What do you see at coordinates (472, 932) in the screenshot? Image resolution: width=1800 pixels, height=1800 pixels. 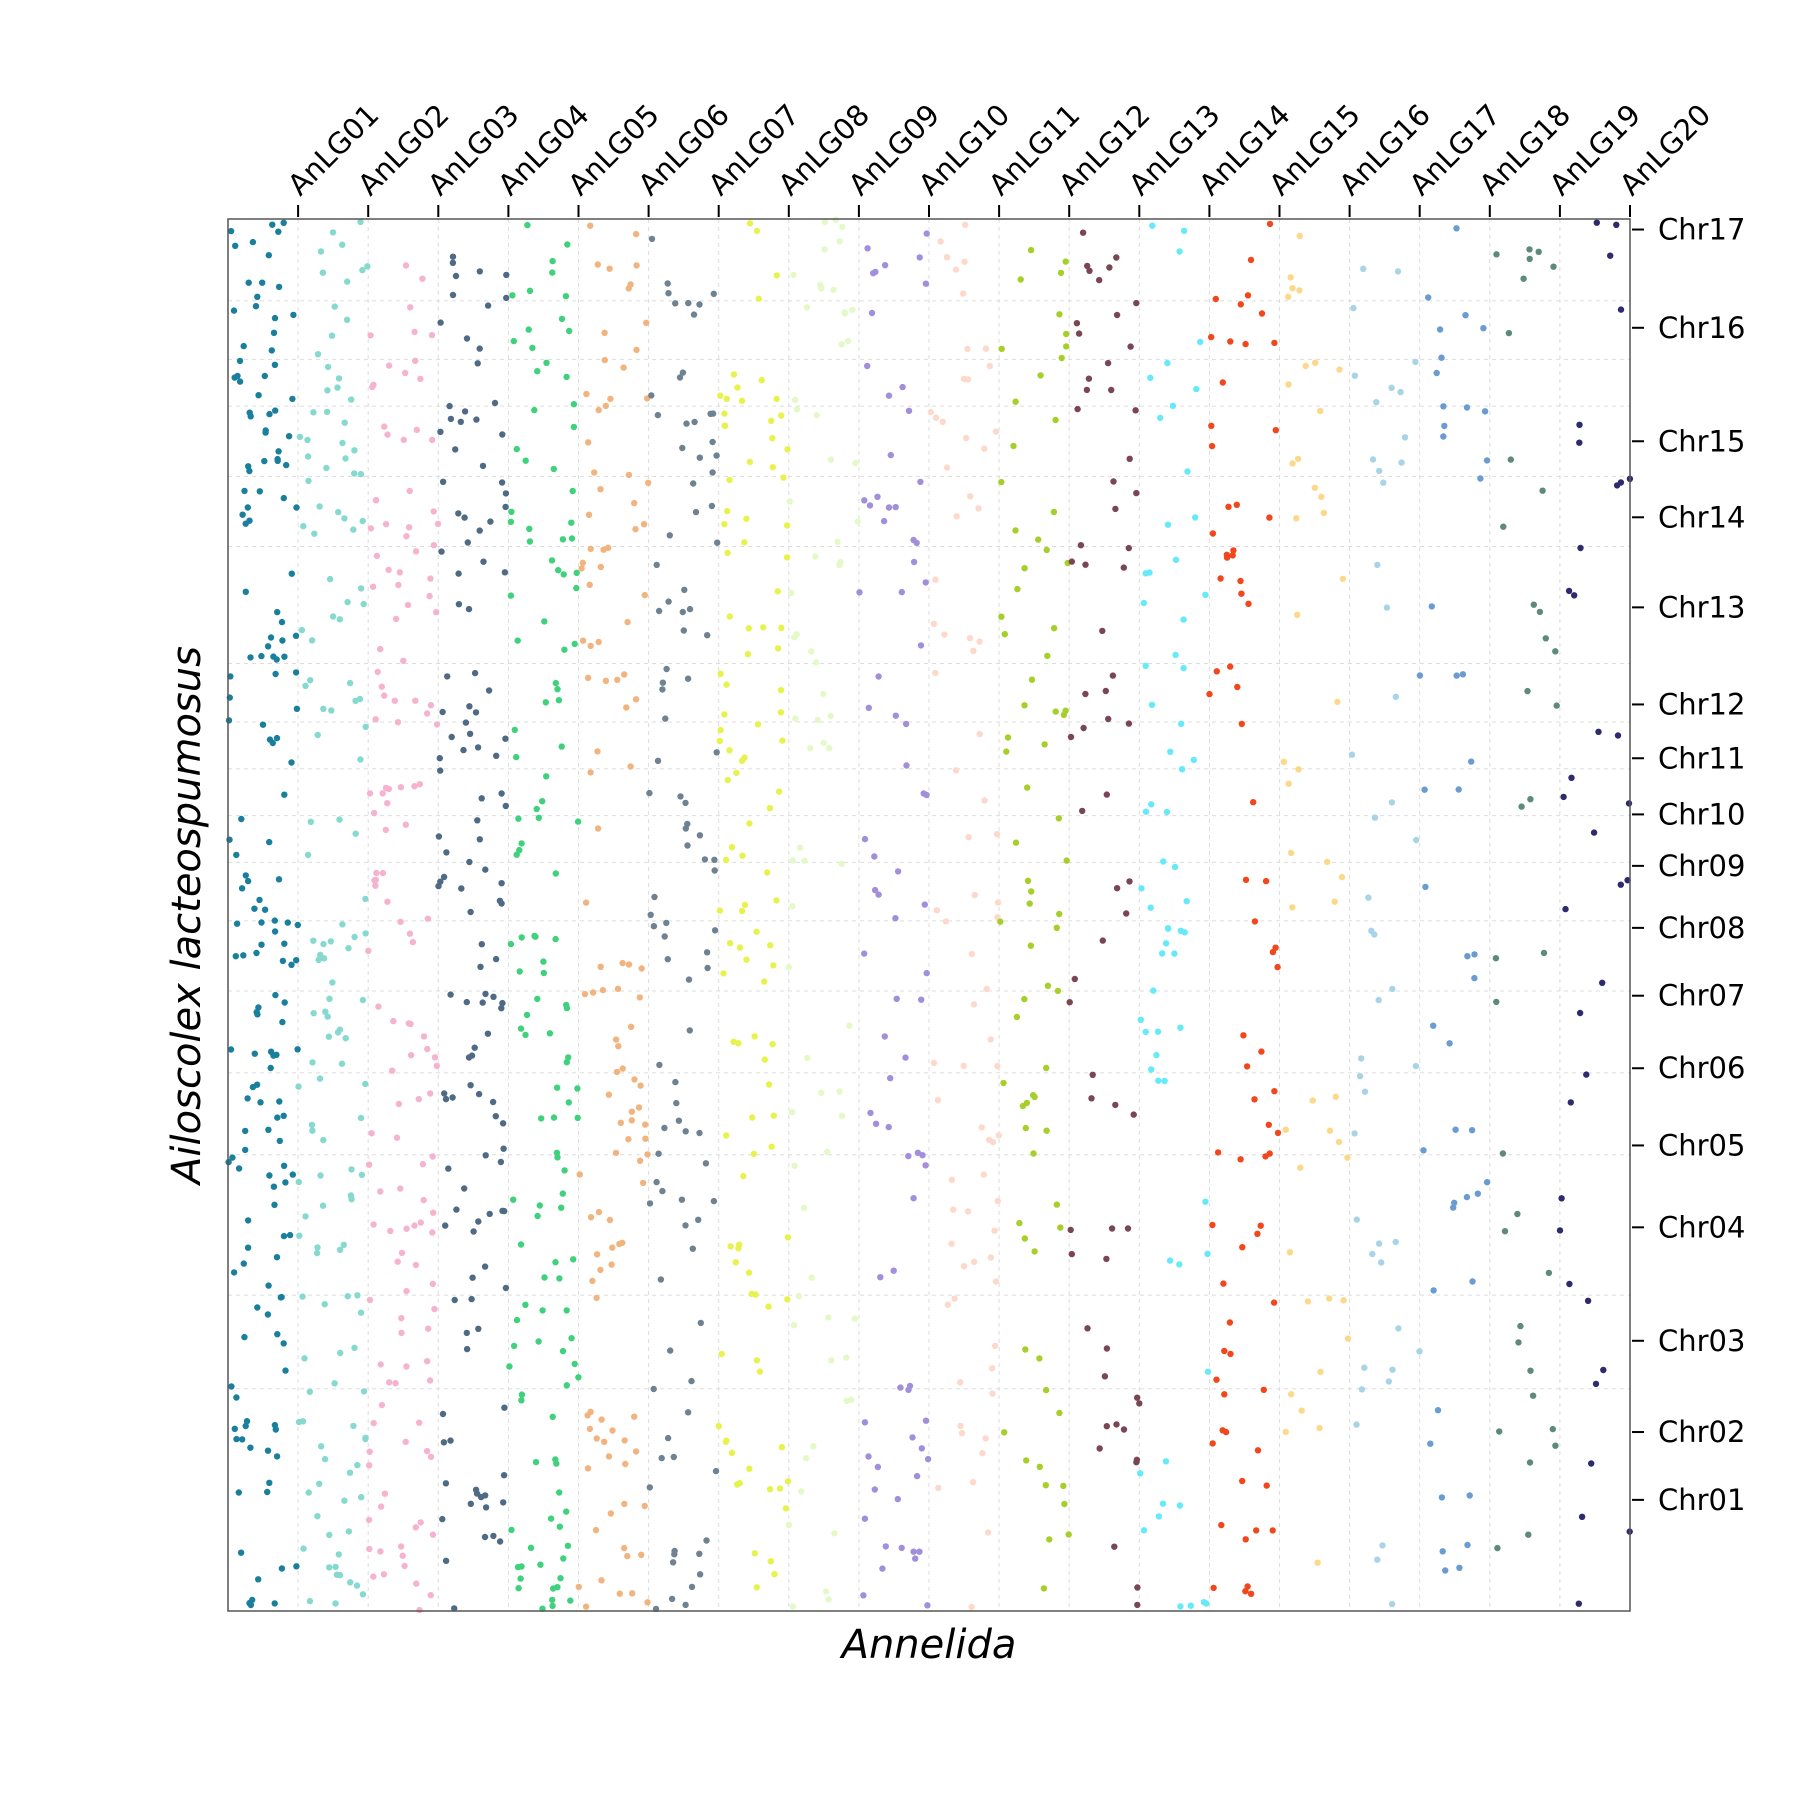 I see `series-AnLG04` at bounding box center [472, 932].